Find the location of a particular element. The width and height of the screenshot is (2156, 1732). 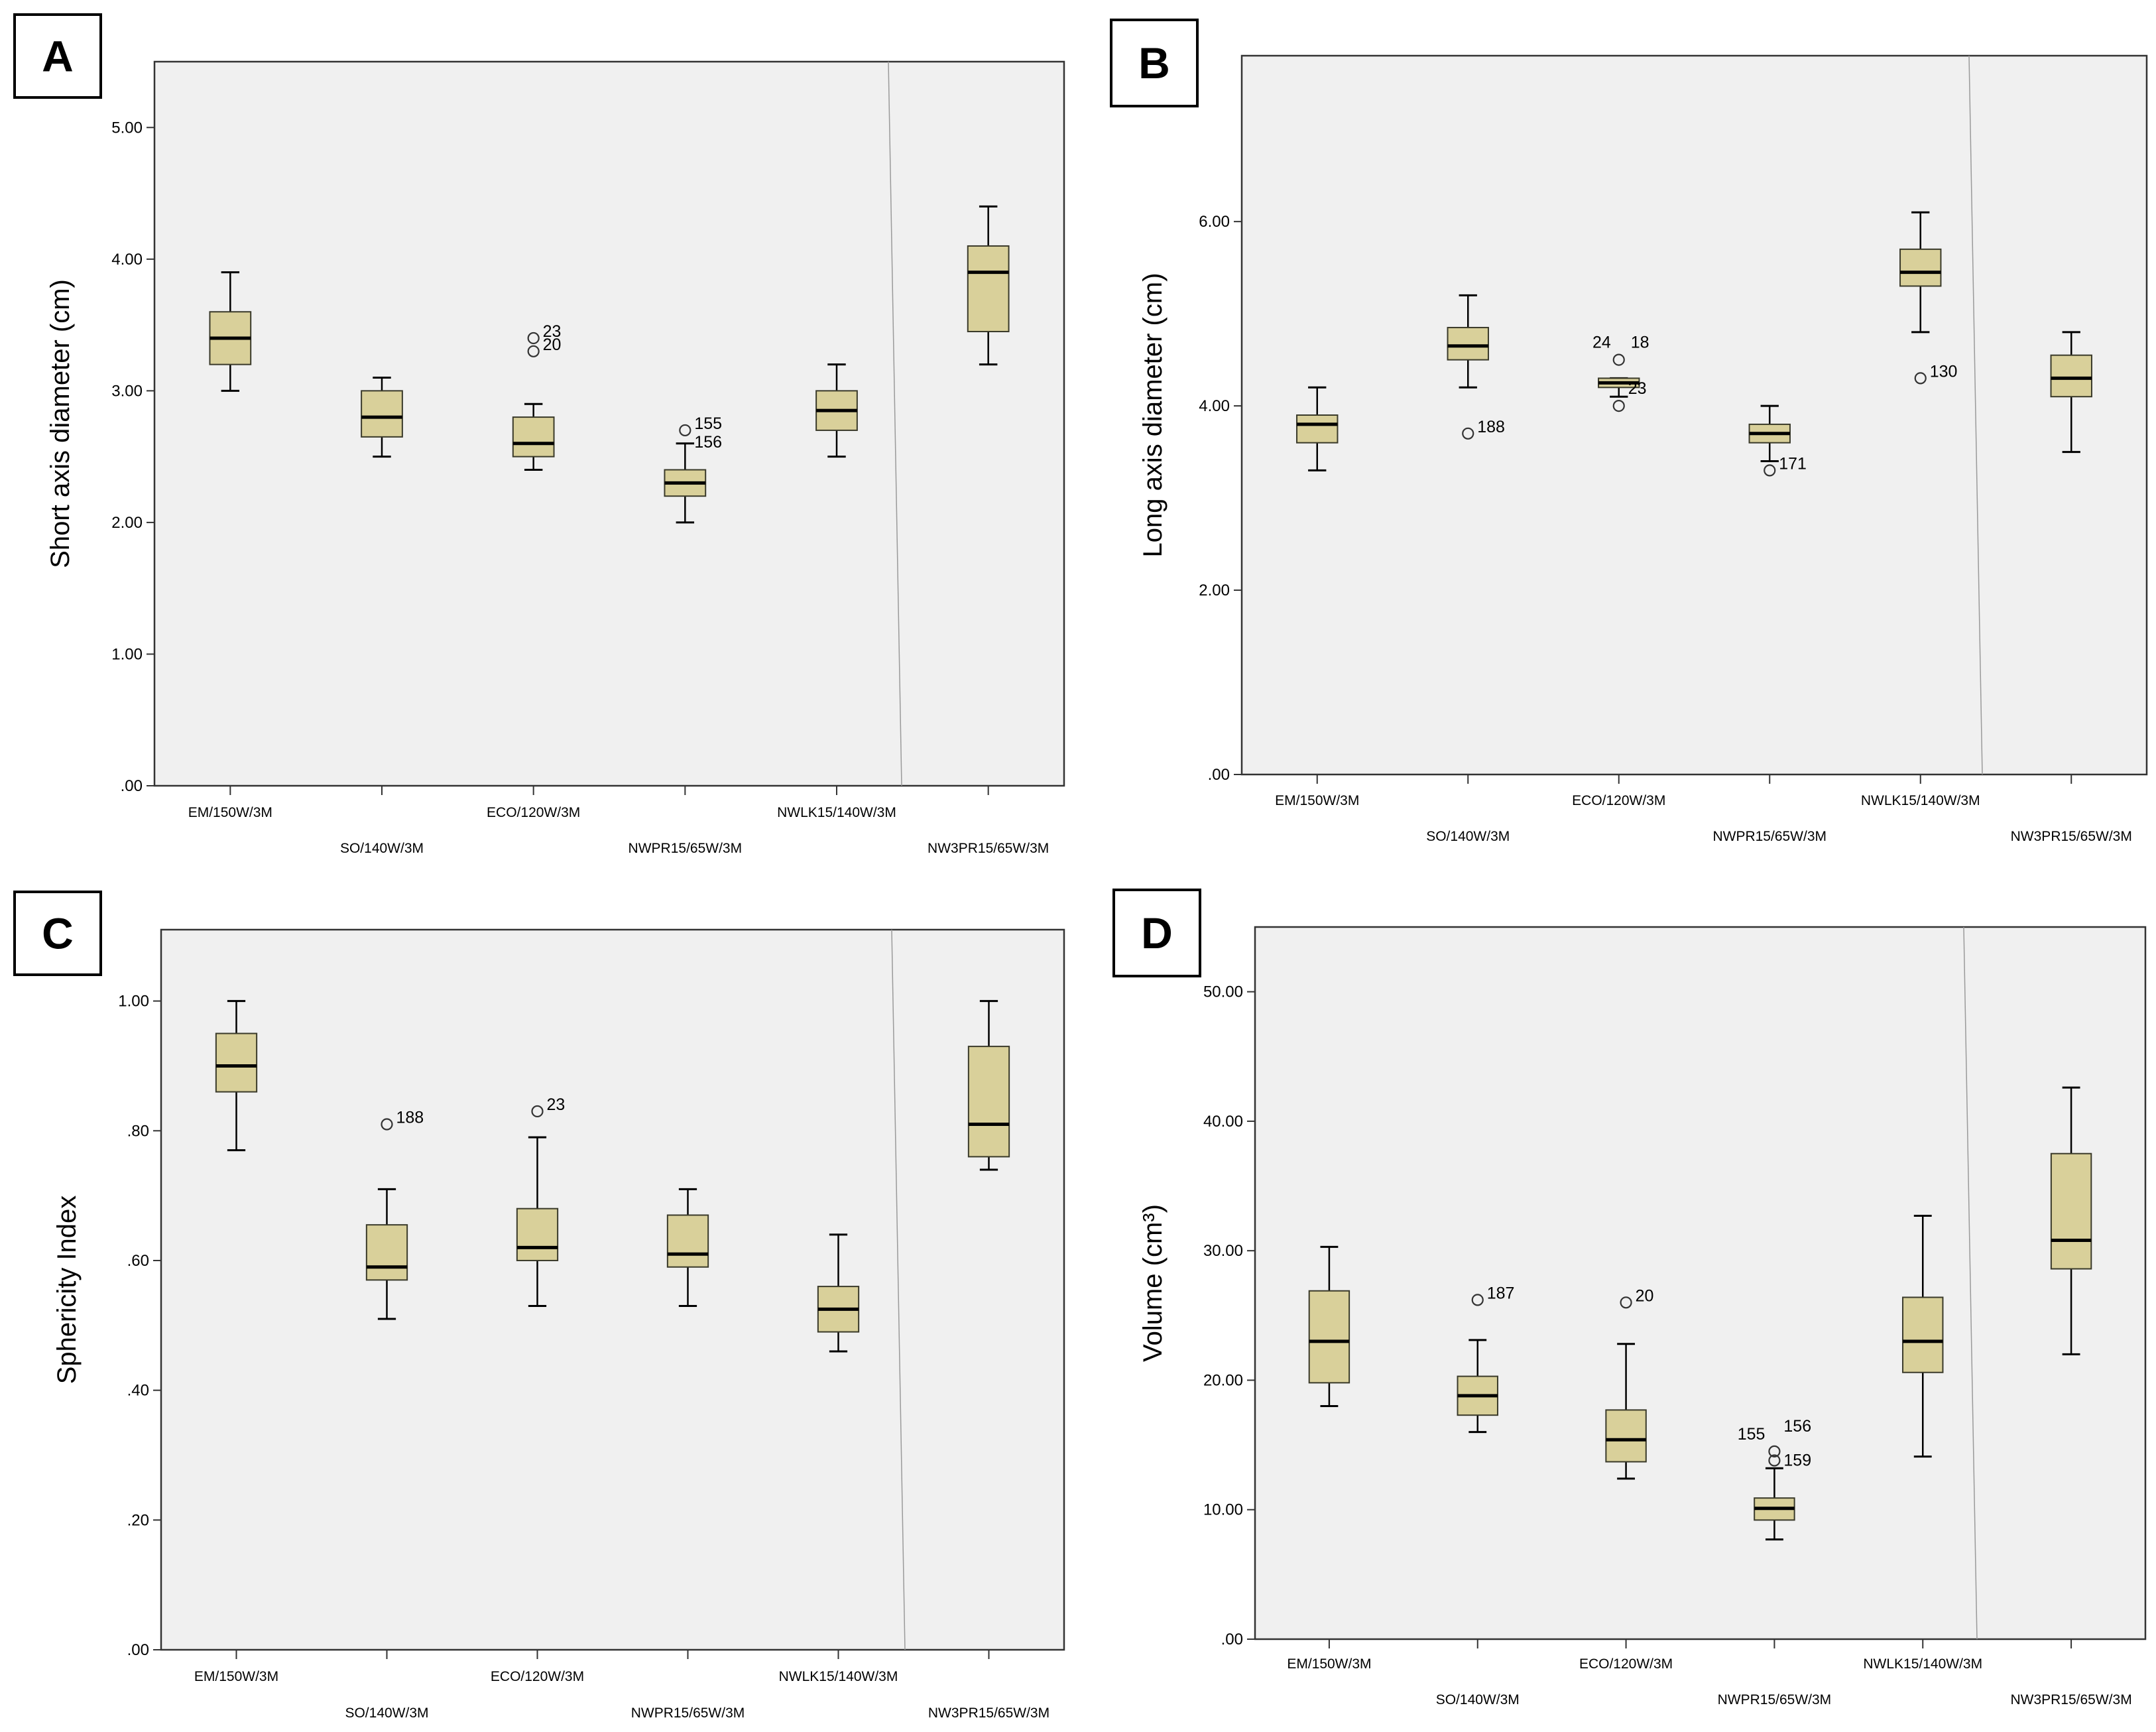

y-axis-title: Short axis diameter (cm) is located at coordinates (60, 423).